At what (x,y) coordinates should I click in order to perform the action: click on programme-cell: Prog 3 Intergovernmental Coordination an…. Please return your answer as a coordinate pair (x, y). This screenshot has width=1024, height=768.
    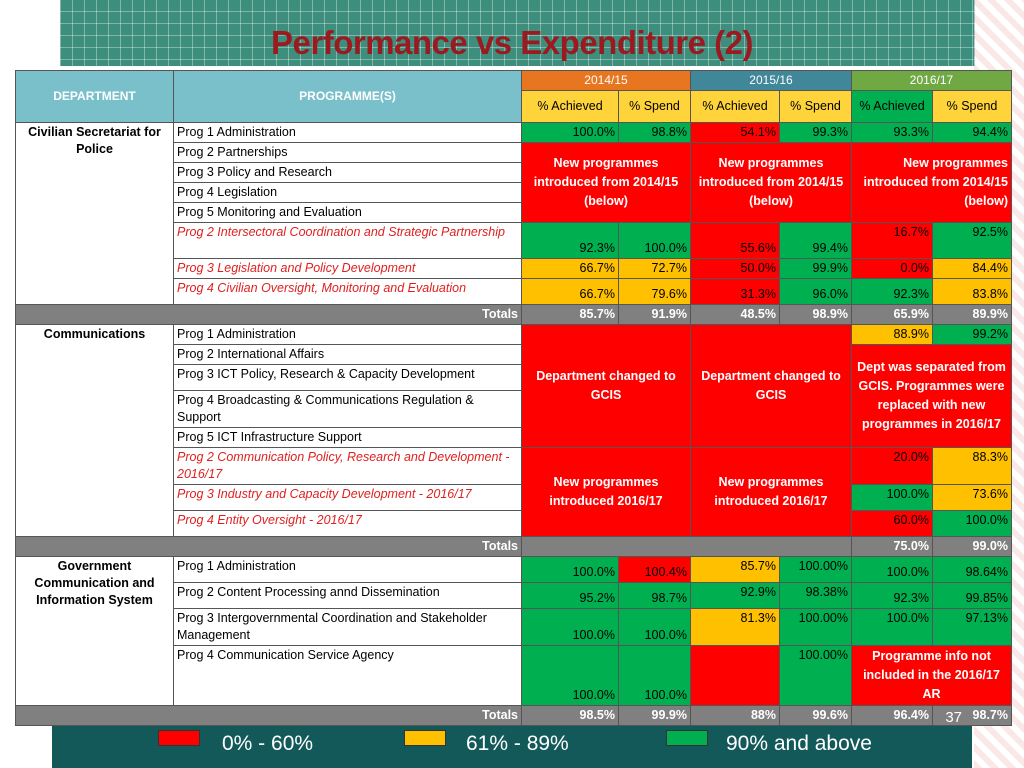
    Looking at the image, I should click on (347, 627).